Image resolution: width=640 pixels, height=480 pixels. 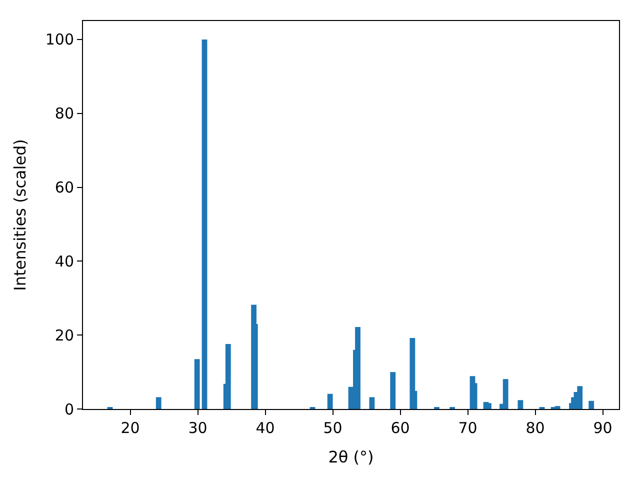 What do you see at coordinates (64, 335) in the screenshot?
I see `y-tick-label: 20` at bounding box center [64, 335].